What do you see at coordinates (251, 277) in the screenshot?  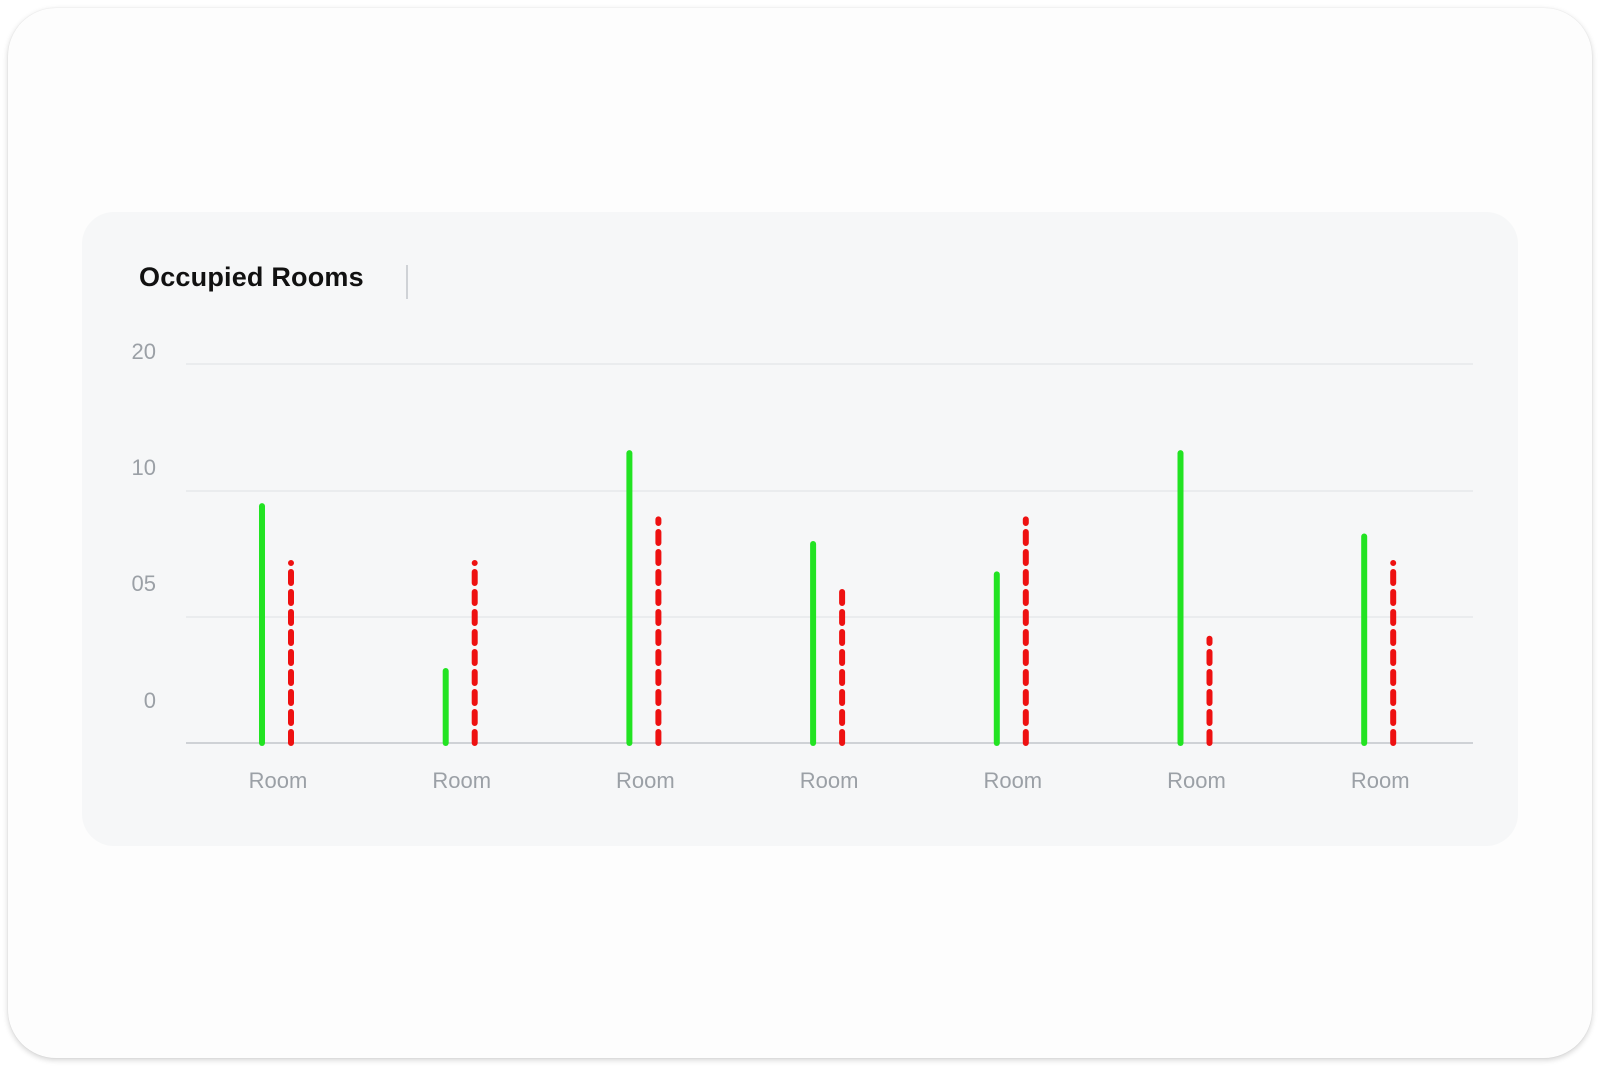 I see `chart-title: Occupied Rooms` at bounding box center [251, 277].